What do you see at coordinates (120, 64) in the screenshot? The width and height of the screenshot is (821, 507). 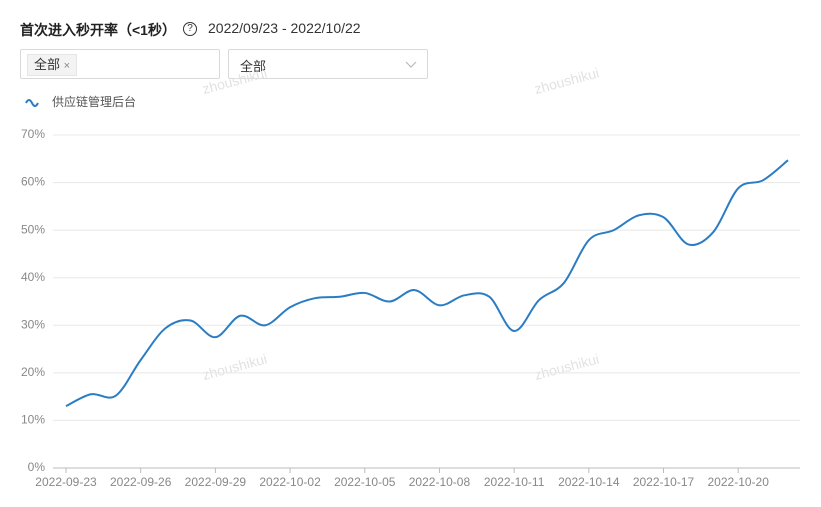 I see `tag-select: 全部 ×` at bounding box center [120, 64].